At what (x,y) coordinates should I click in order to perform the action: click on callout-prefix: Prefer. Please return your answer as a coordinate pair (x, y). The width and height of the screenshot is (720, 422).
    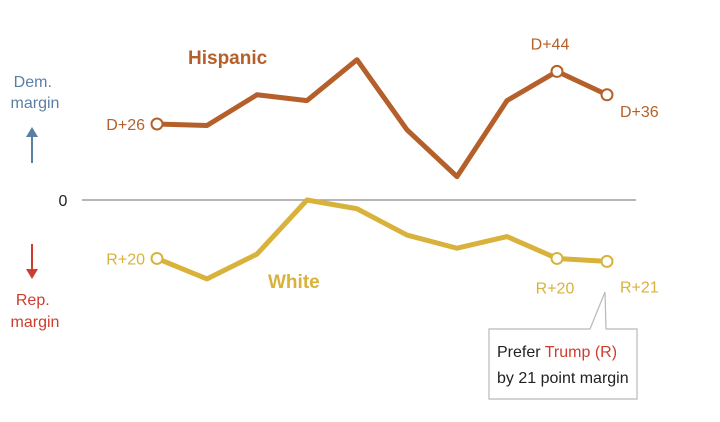
    Looking at the image, I should click on (521, 352).